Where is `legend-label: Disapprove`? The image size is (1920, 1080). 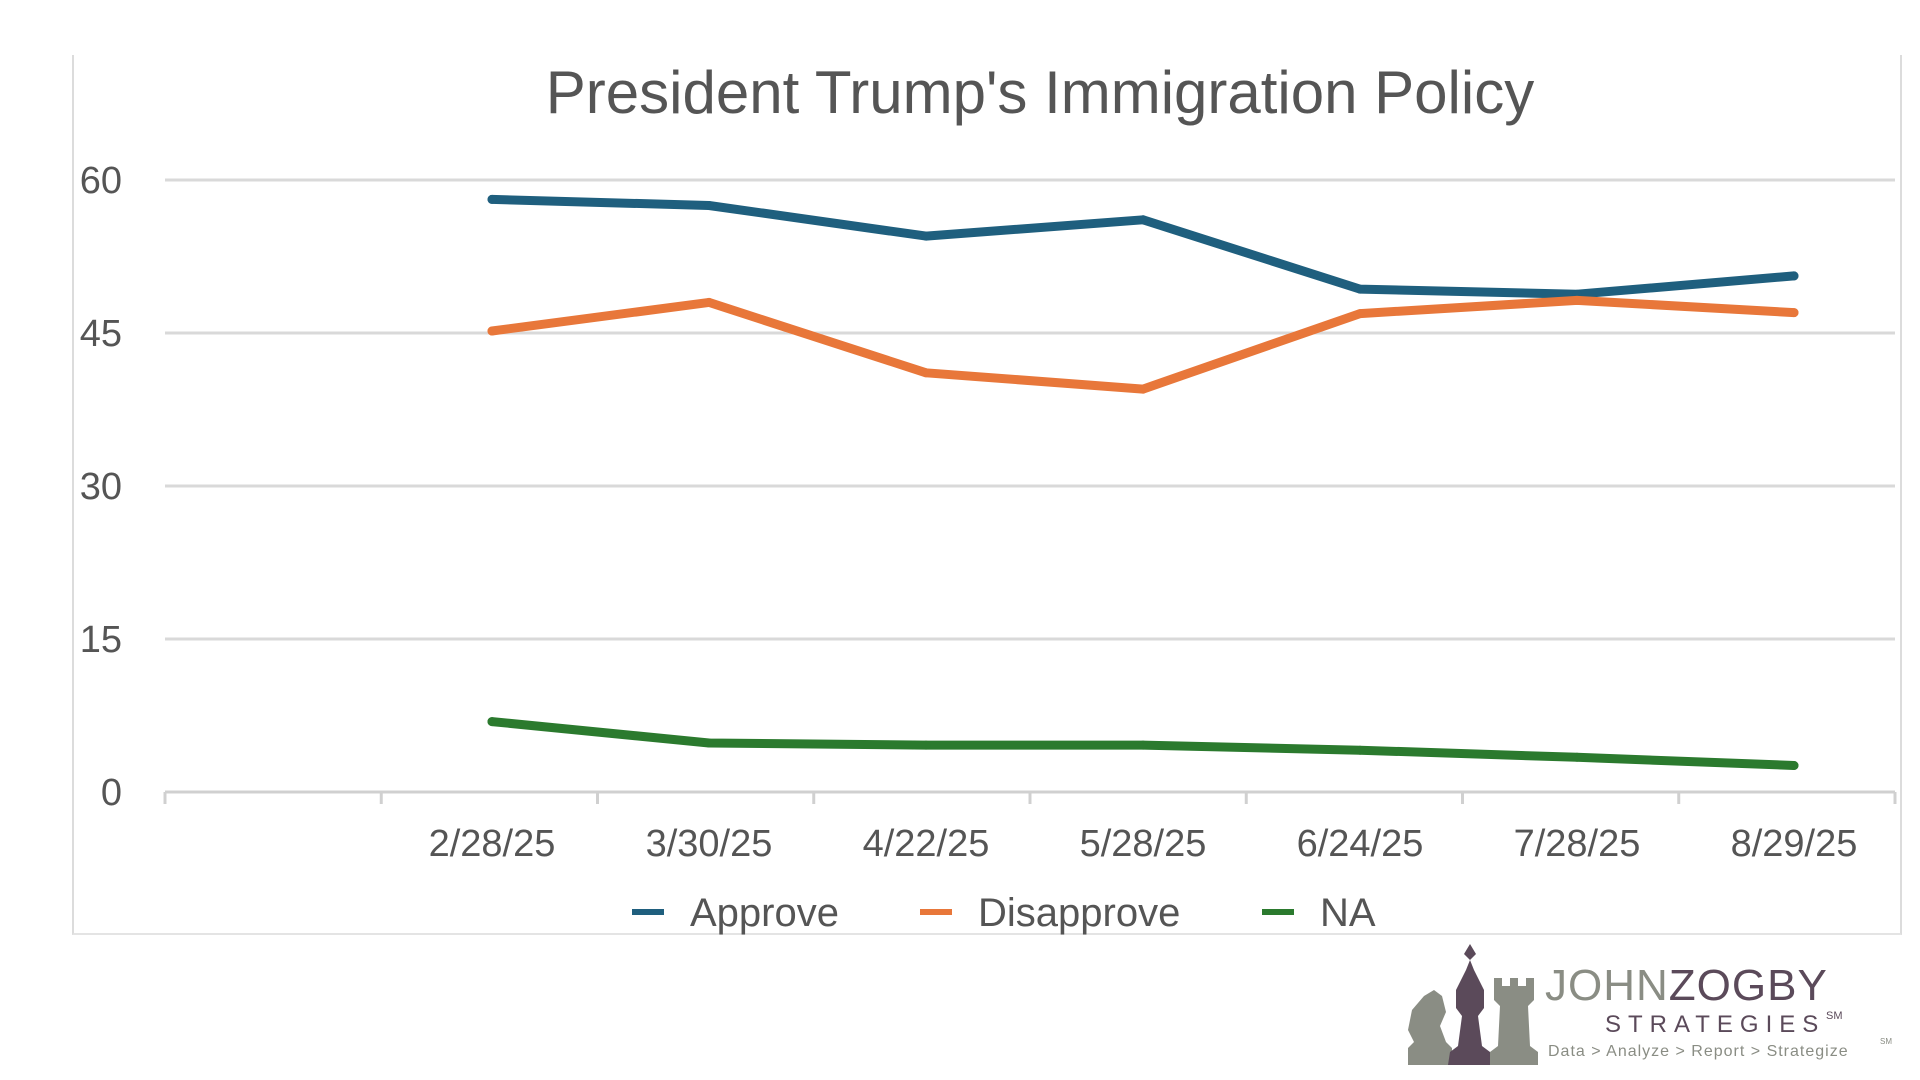
legend-label: Disapprove is located at coordinates (1079, 913).